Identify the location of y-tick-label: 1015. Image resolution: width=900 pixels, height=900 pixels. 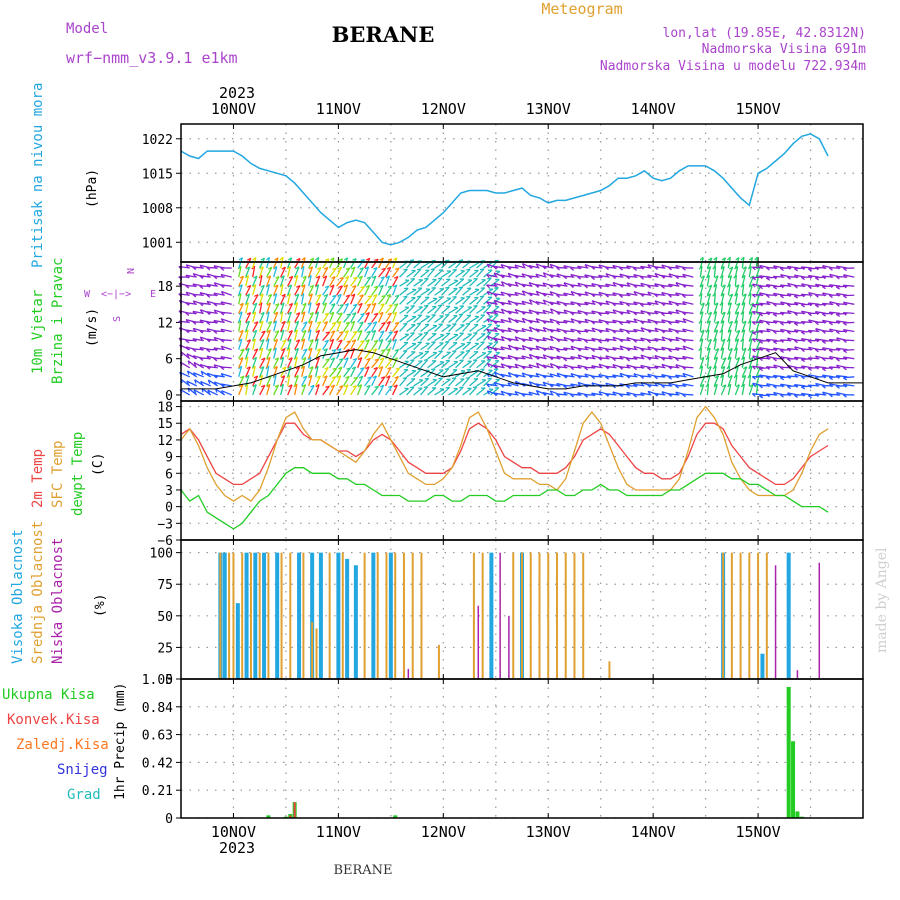
(157, 174).